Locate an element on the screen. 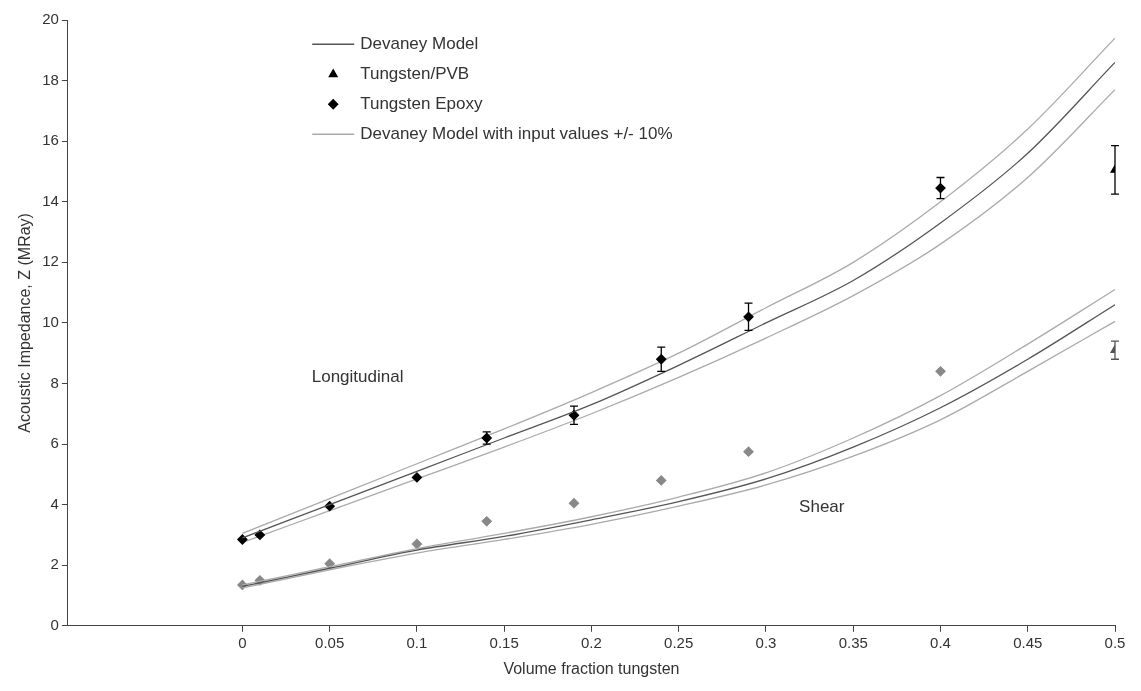 The width and height of the screenshot is (1141, 691). y-tick-label: 0 is located at coordinates (54, 624).